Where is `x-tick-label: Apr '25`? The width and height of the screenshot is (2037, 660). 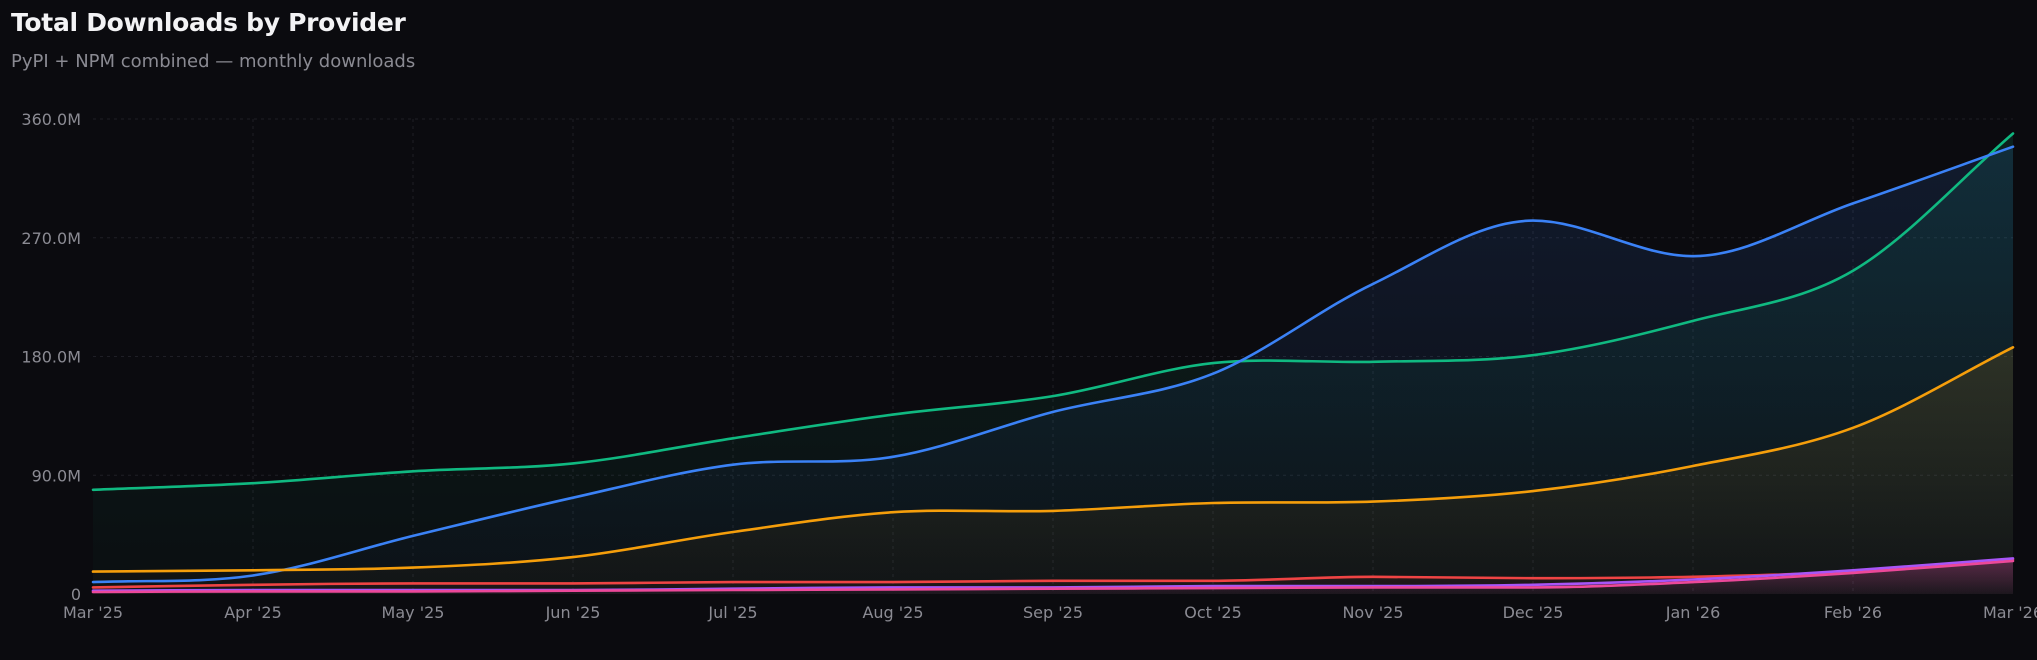
x-tick-label: Apr '25 is located at coordinates (253, 612).